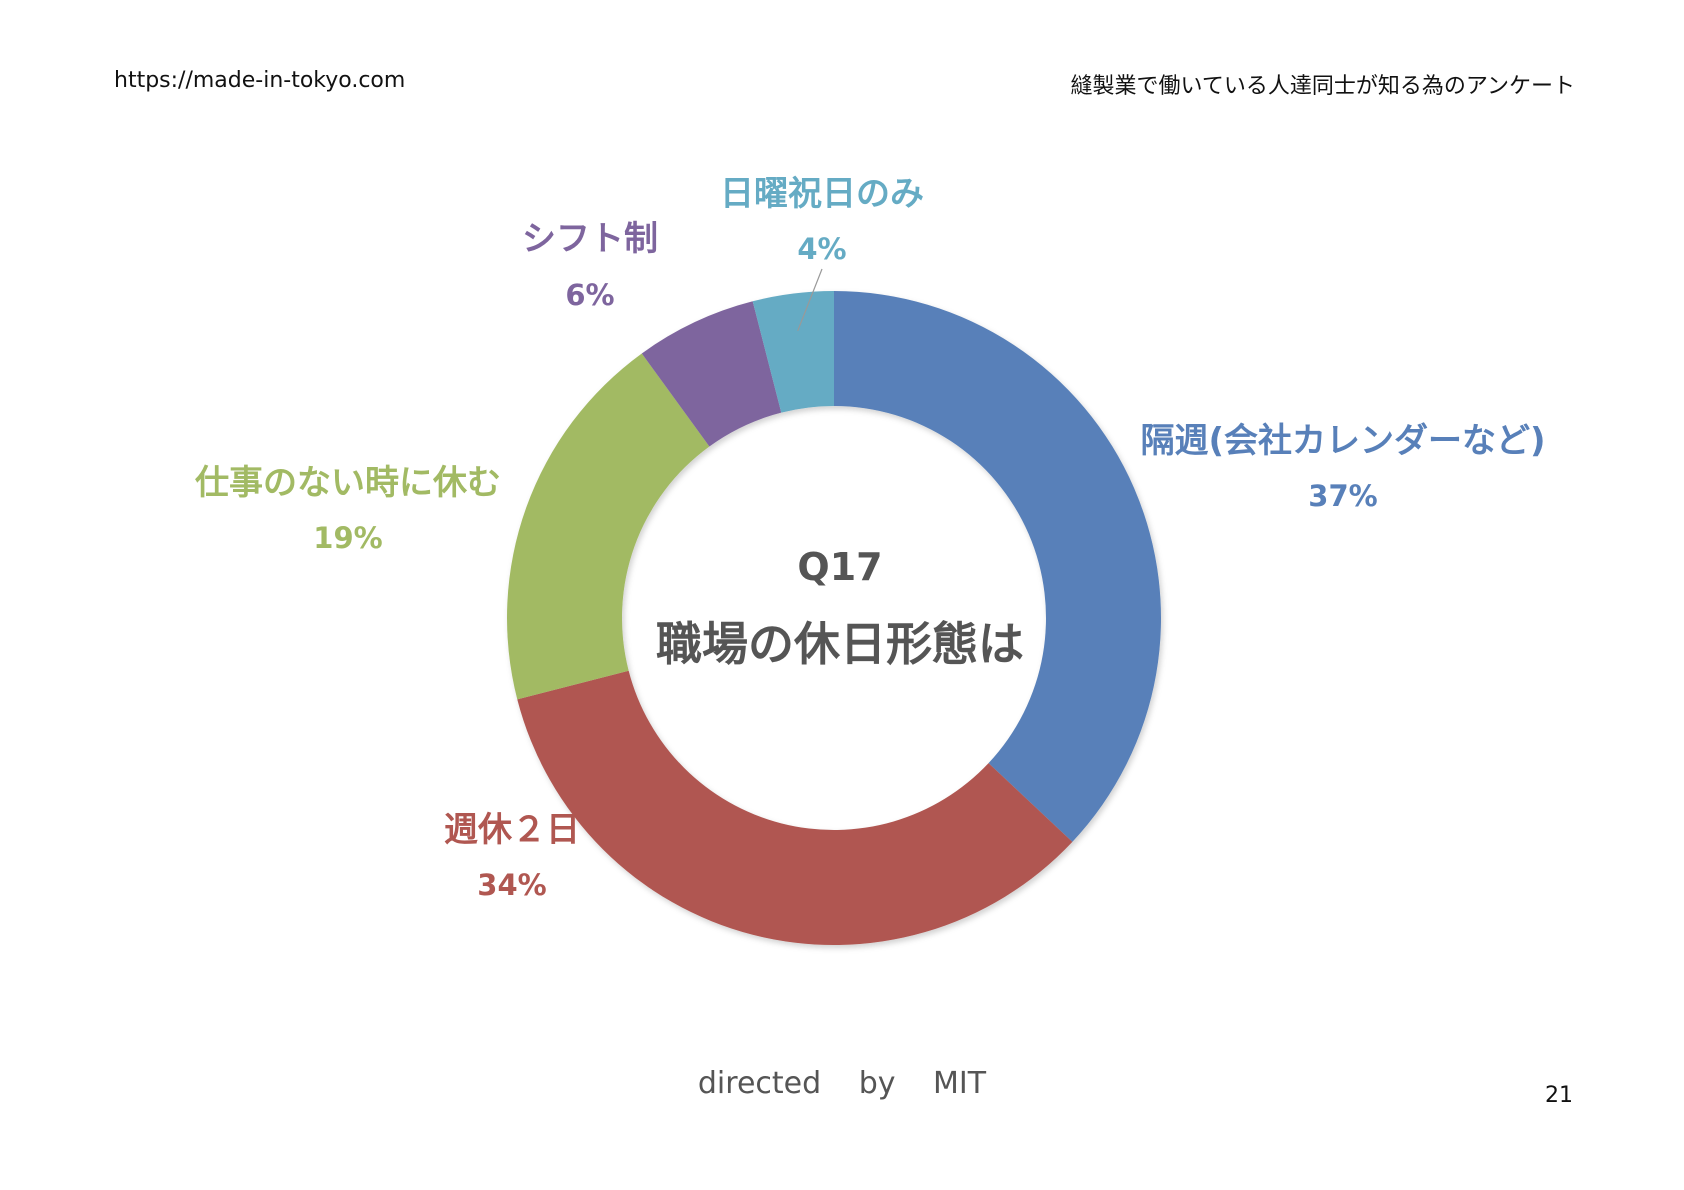 The width and height of the screenshot is (1684, 1190). Describe the element at coordinates (810, 300) in the screenshot. I see `leader-line` at that location.